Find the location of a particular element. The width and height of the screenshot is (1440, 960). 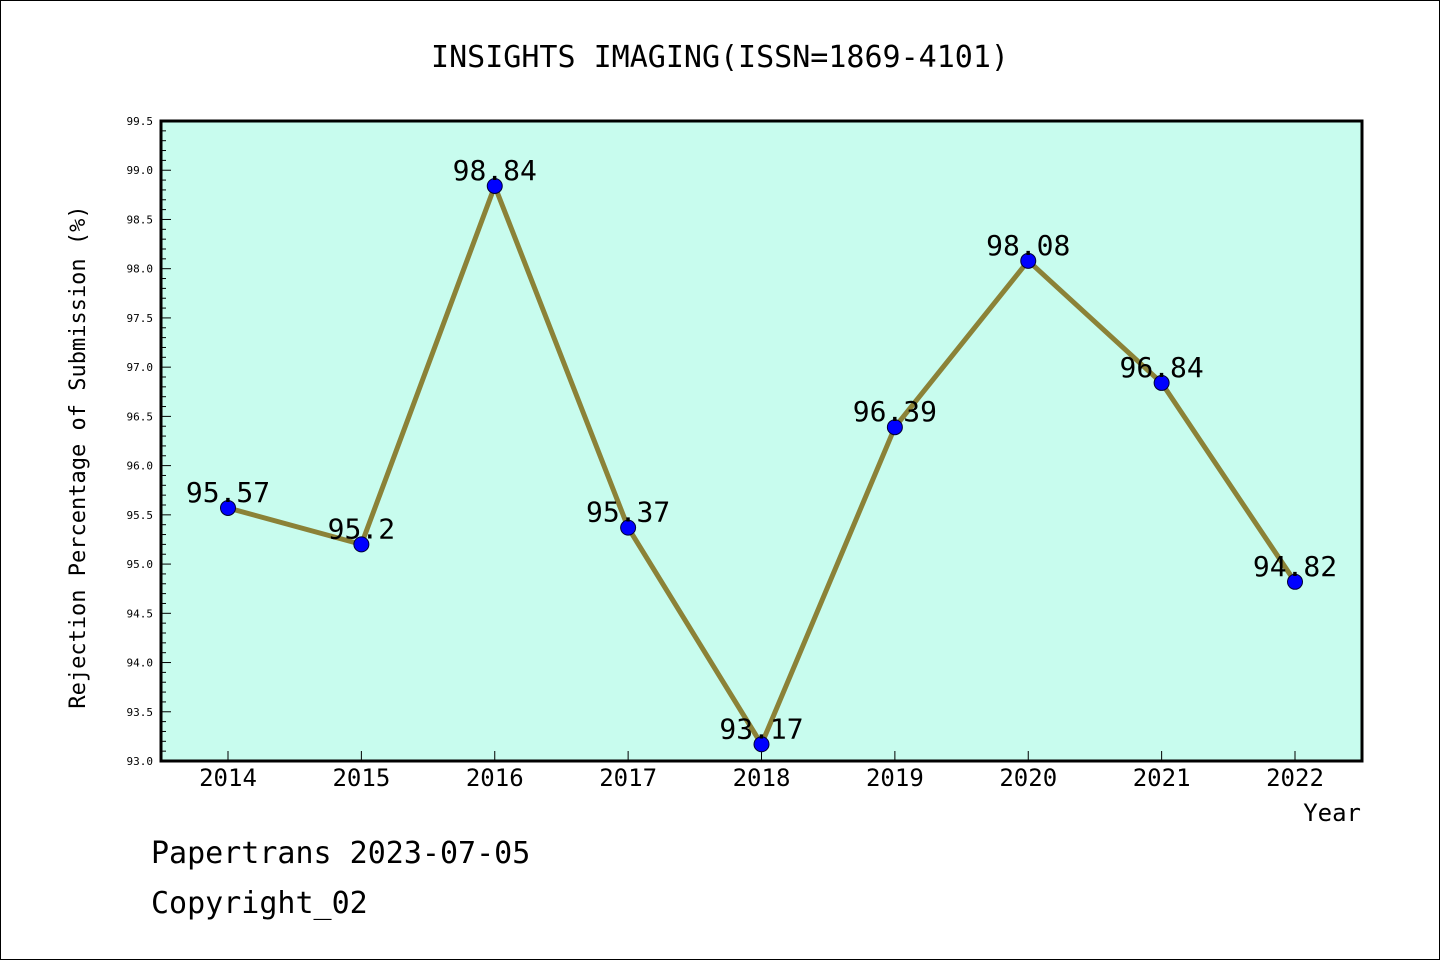

x-tick-label: 2017 is located at coordinates (628, 778).